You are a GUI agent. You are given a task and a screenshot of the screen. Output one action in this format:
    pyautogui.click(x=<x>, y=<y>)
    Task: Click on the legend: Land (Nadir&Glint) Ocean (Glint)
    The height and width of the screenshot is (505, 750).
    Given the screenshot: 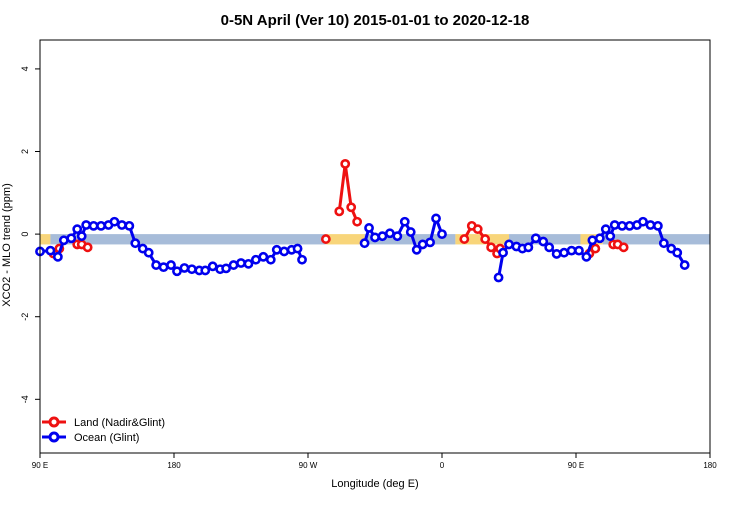 What is the action you would take?
    pyautogui.click(x=103, y=430)
    